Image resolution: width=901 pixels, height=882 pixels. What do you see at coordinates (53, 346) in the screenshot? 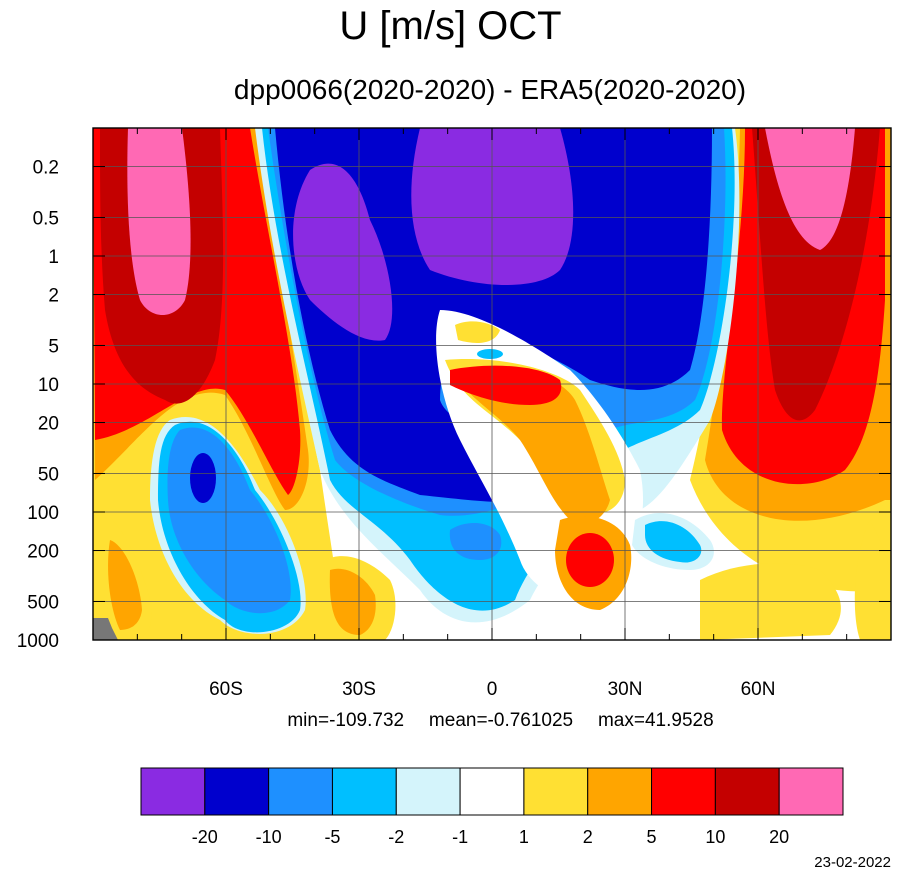
I see `y-tick-label: 5` at bounding box center [53, 346].